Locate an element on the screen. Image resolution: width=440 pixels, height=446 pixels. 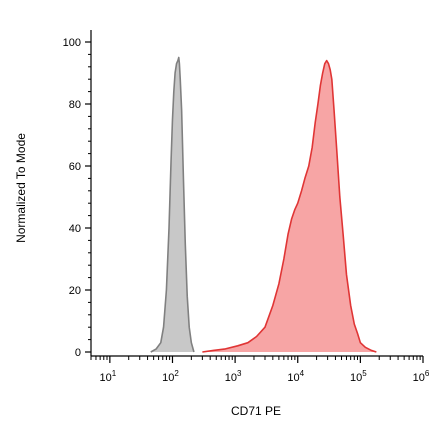
y-tick-label: 40 is located at coordinates (75, 229).